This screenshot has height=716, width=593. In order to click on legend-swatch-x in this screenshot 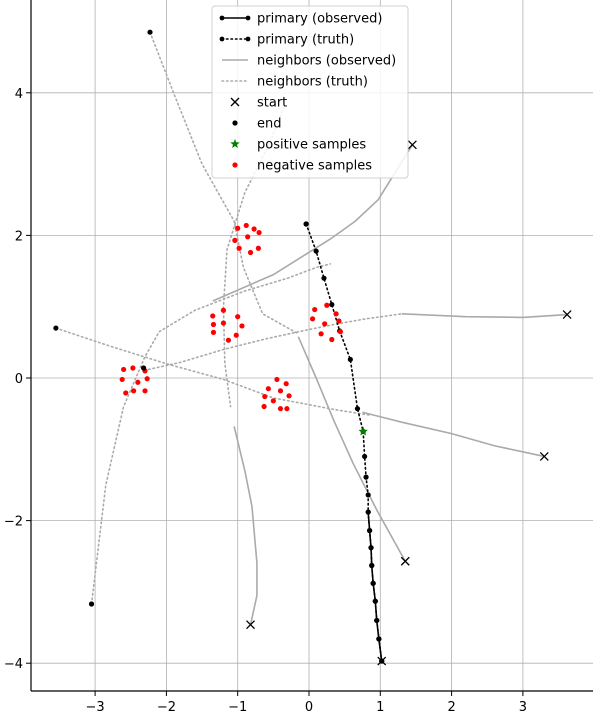, I will do `click(235, 102)`.